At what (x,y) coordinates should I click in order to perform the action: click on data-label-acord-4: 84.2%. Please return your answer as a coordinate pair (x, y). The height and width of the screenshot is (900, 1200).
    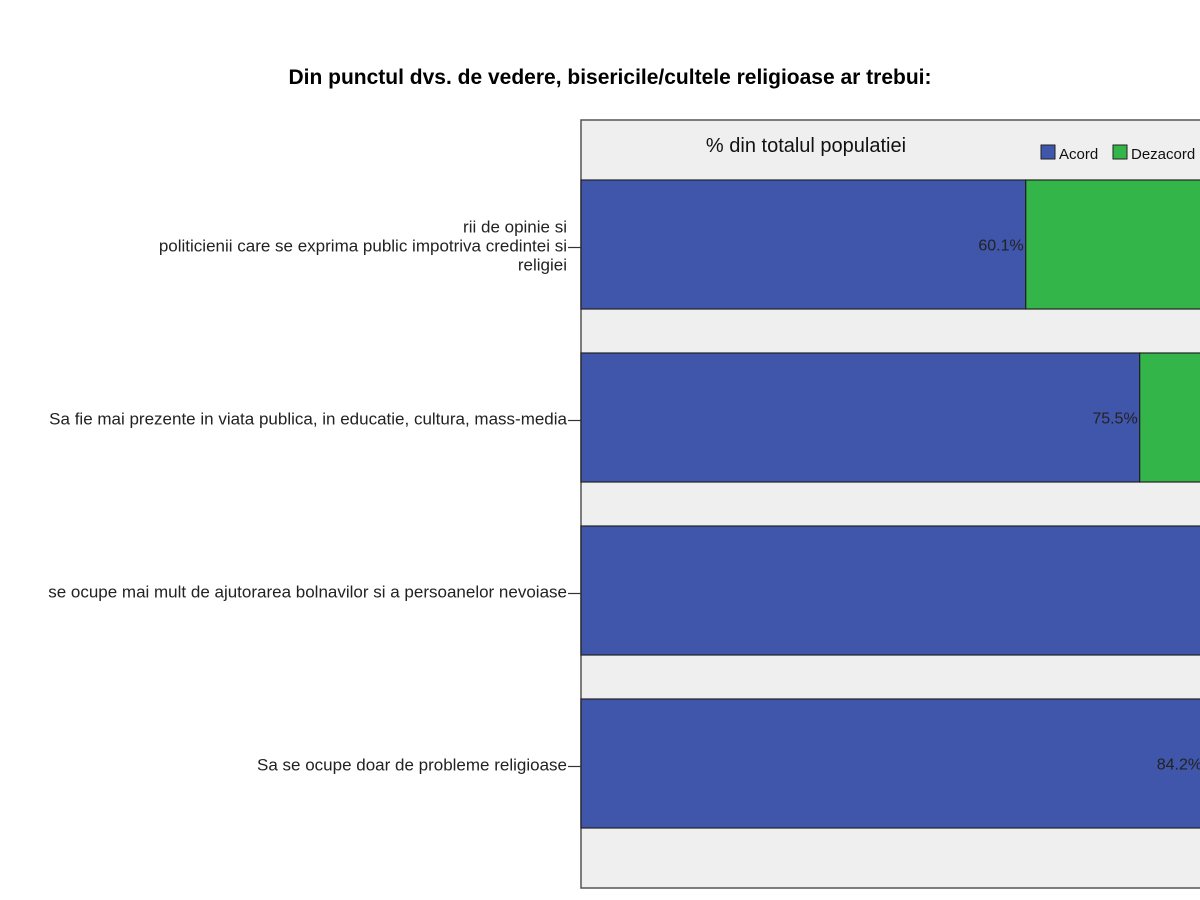
    Looking at the image, I should click on (1178, 765).